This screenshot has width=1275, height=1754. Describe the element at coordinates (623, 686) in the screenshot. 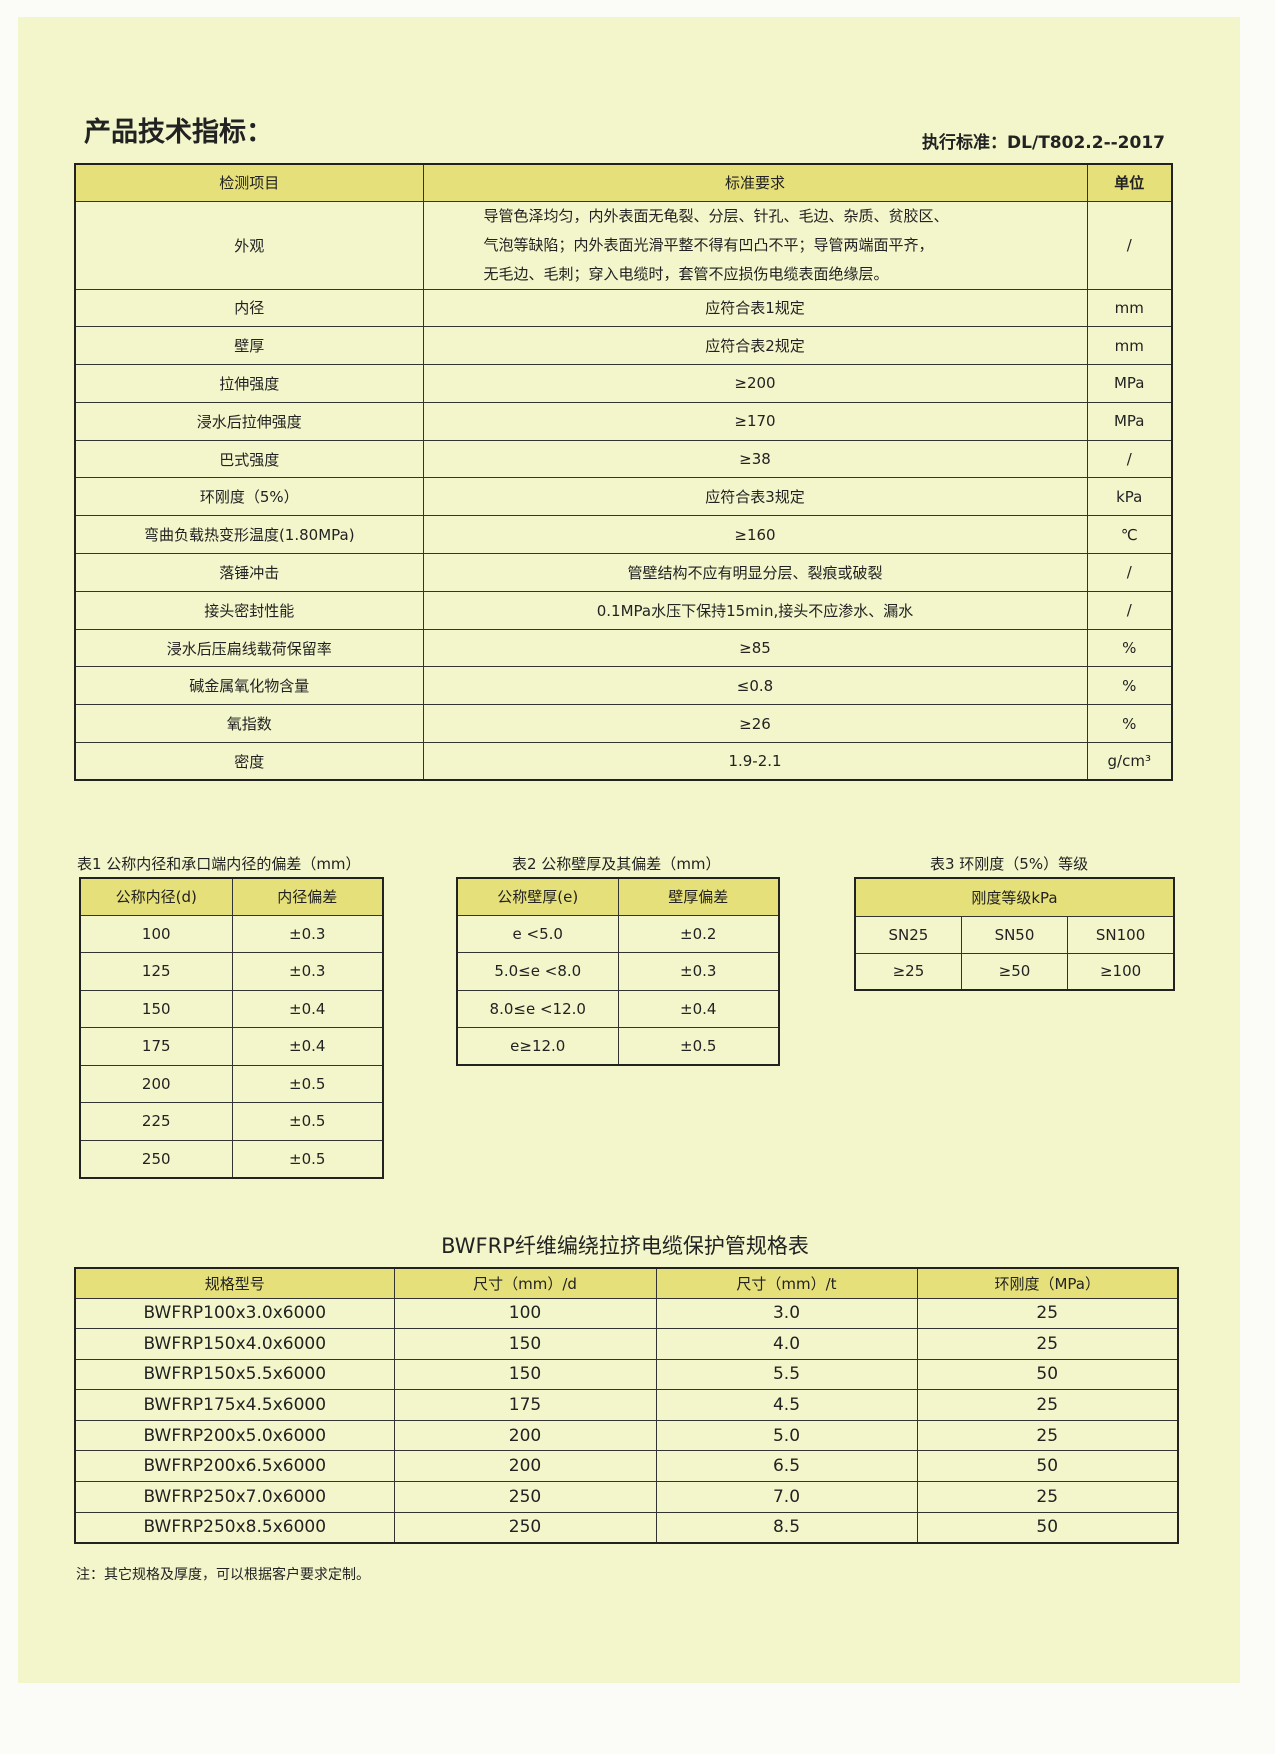

I see `table-row: 碱金属氧化物含量 ≤0.8%` at that location.